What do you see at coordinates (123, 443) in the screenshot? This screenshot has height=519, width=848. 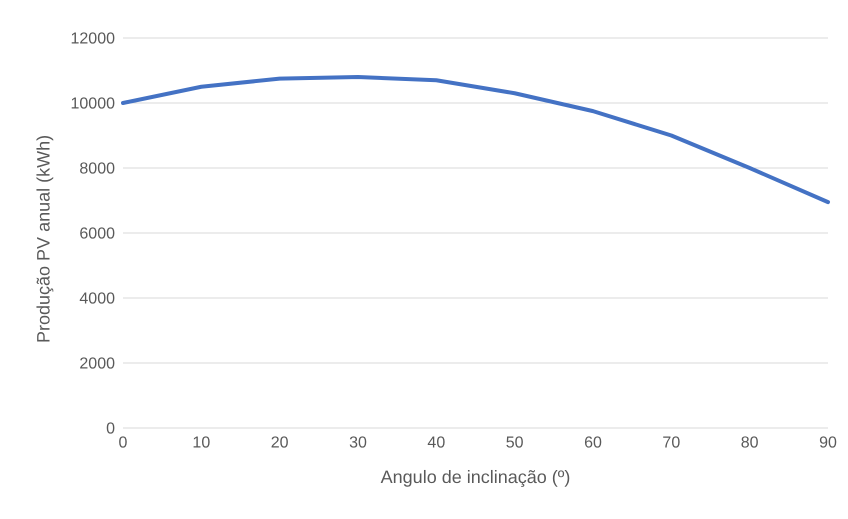 I see `x-tick-label: 0` at bounding box center [123, 443].